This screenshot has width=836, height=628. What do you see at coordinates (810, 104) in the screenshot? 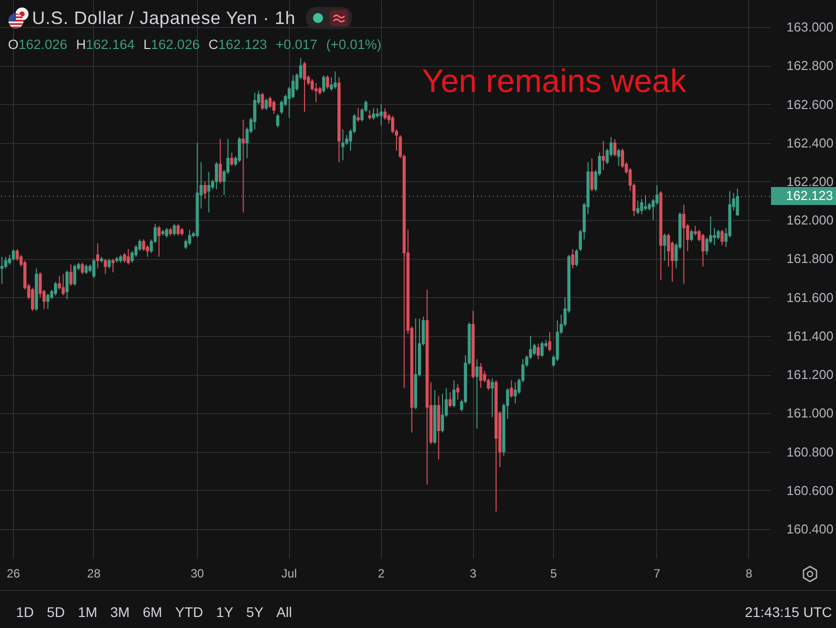
I see `y-tick-label: 162.600` at bounding box center [810, 104].